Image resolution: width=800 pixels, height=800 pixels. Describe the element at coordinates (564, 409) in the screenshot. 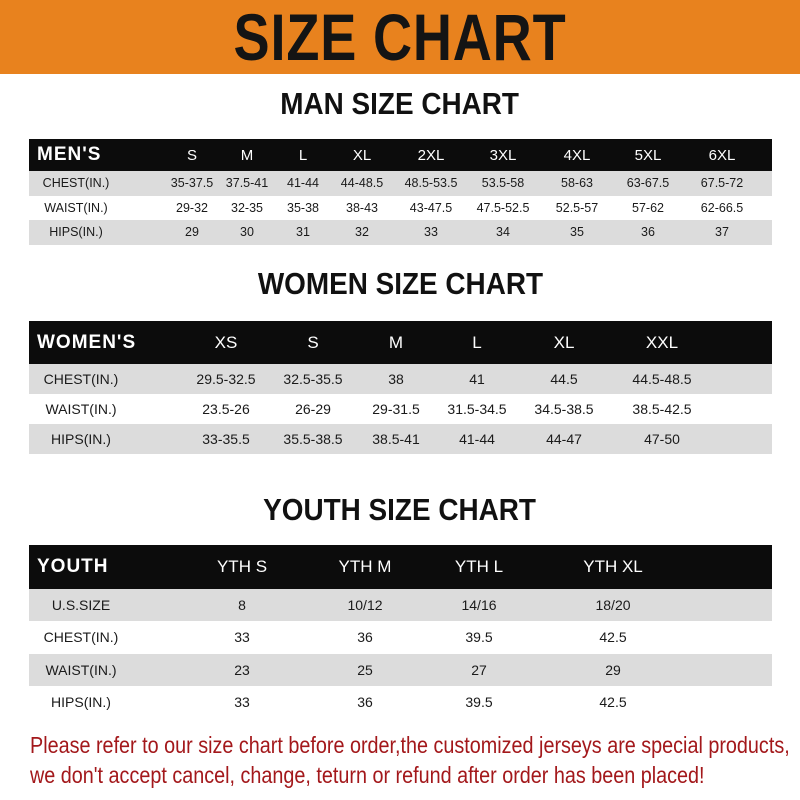

I see `table-cell: 34.5-38.5` at that location.